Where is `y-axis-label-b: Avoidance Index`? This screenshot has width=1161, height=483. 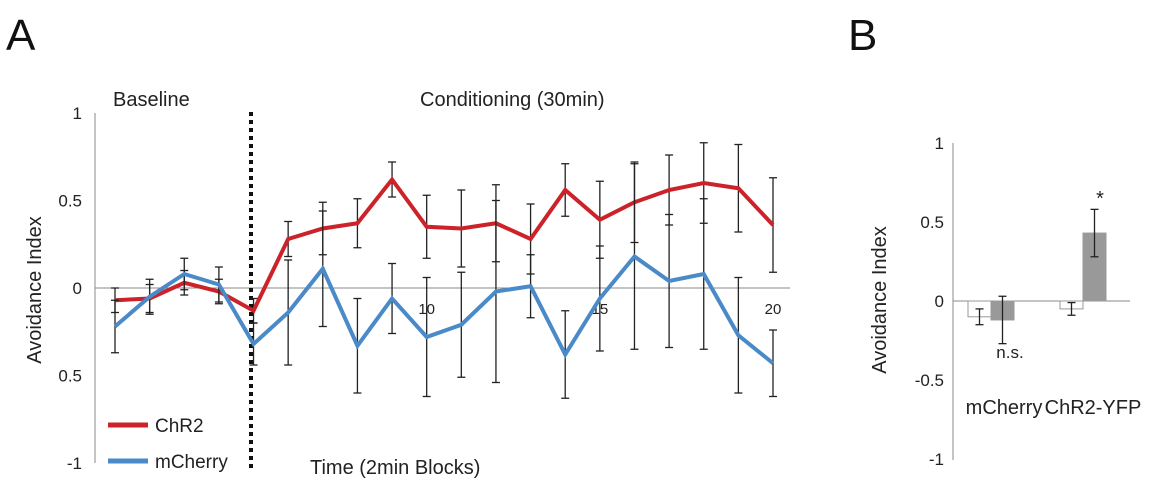 y-axis-label-b: Avoidance Index is located at coordinates (880, 300).